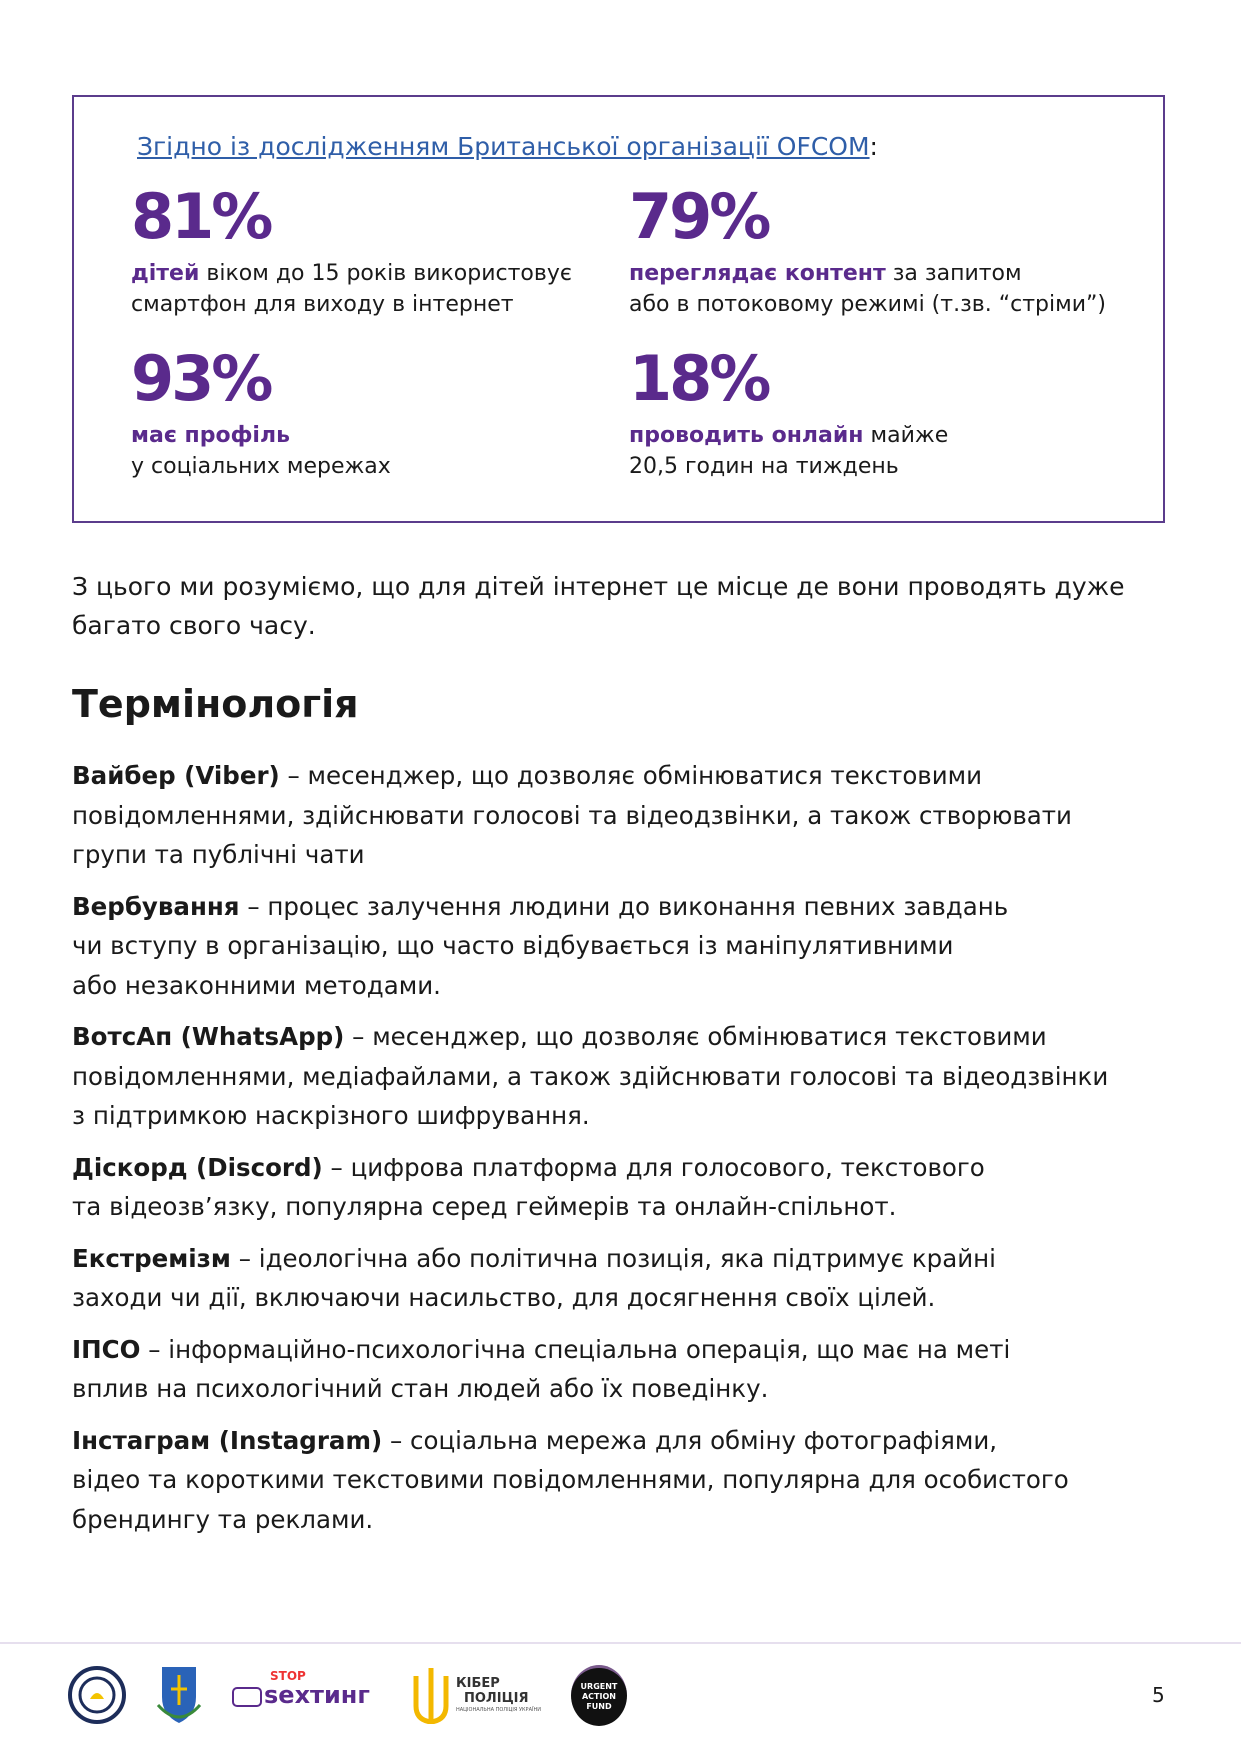 The width and height of the screenshot is (1241, 1754). I want to click on stat-value: 81%, so click(202, 216).